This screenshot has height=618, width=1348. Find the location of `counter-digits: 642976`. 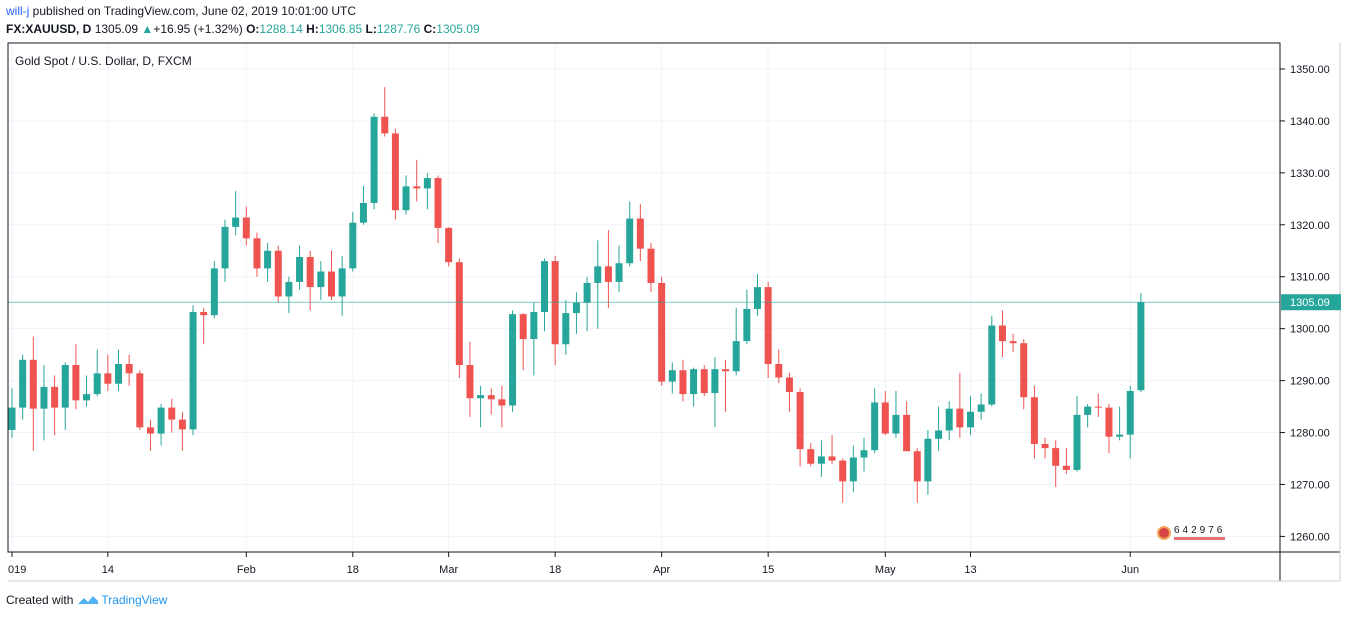

counter-digits: 642976 is located at coordinates (1200, 532).